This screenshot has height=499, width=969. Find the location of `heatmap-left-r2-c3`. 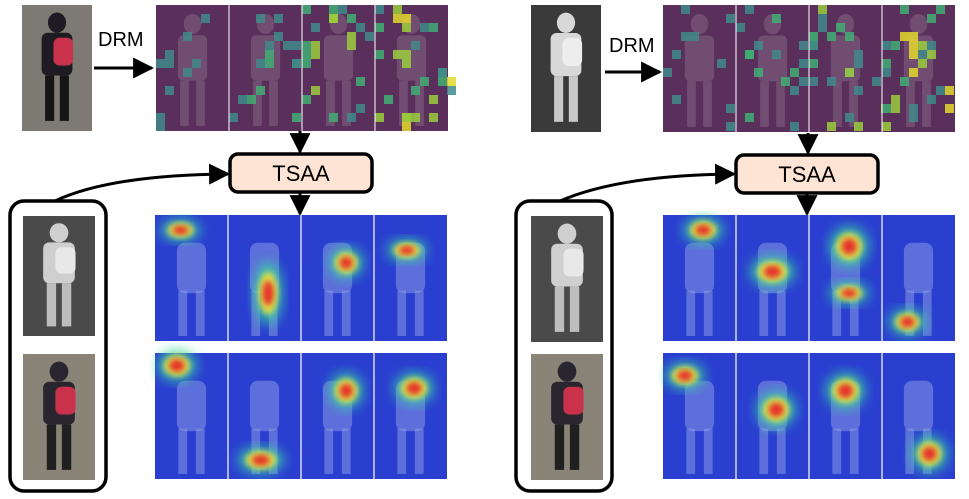

heatmap-left-r2-c3 is located at coordinates (337, 416).